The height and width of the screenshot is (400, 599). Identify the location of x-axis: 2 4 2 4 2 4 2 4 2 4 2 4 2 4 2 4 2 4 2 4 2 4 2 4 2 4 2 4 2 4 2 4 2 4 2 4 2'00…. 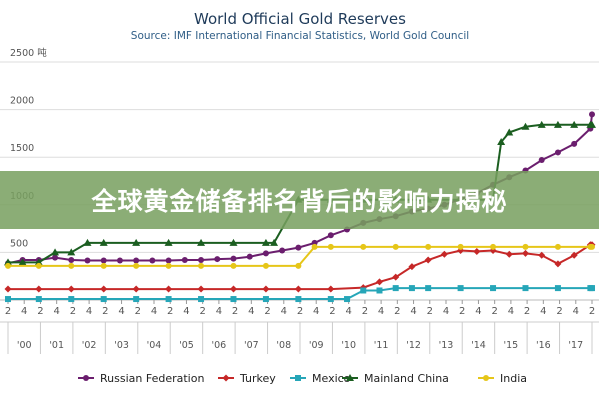
(299, 327).